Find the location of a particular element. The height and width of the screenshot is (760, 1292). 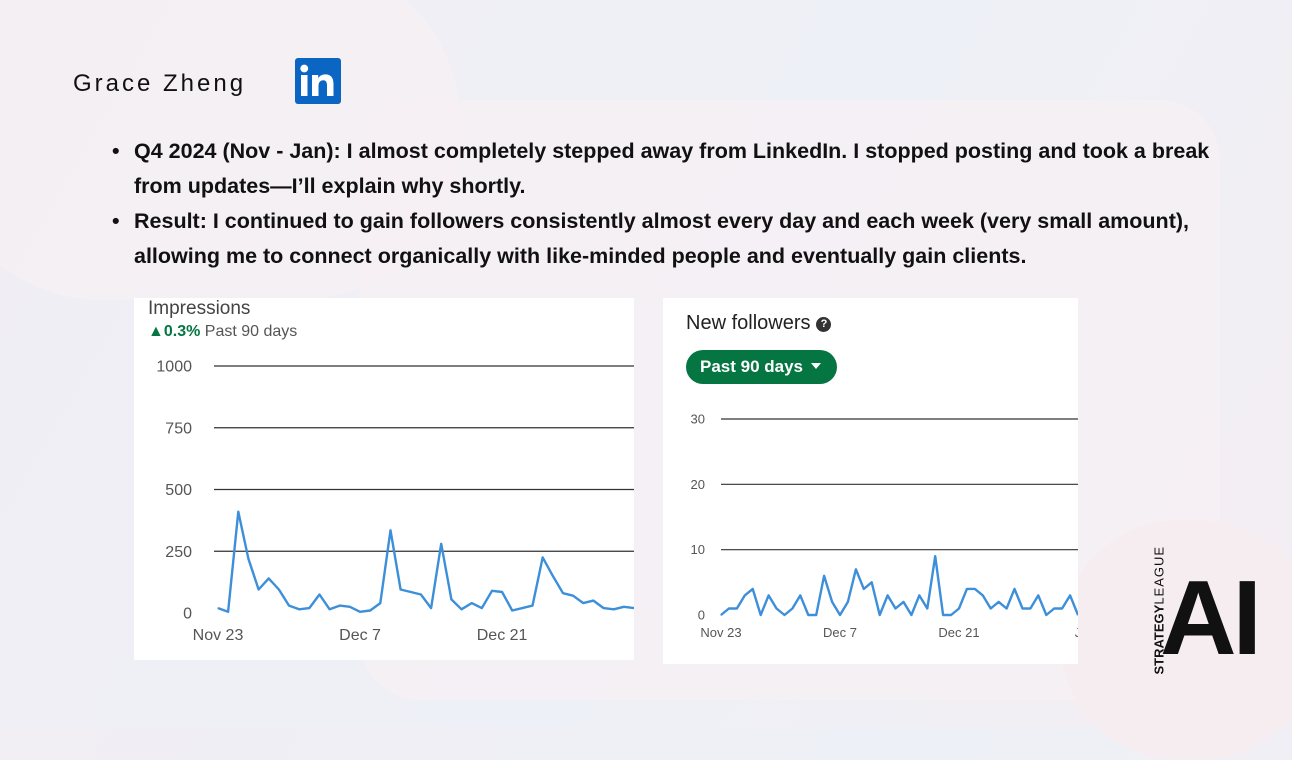

logo-league-text: LEAGUE is located at coordinates (1159, 575).